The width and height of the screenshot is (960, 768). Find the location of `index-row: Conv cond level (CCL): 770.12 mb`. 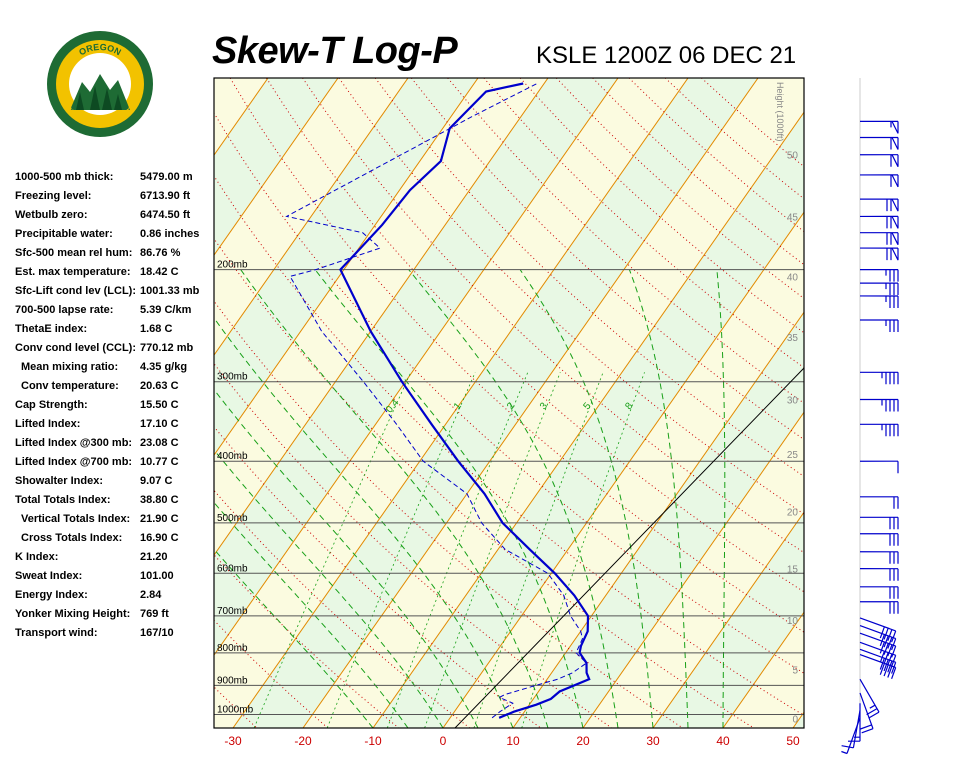

index-row: Conv cond level (CCL): 770.12 mb is located at coordinates (115, 348).